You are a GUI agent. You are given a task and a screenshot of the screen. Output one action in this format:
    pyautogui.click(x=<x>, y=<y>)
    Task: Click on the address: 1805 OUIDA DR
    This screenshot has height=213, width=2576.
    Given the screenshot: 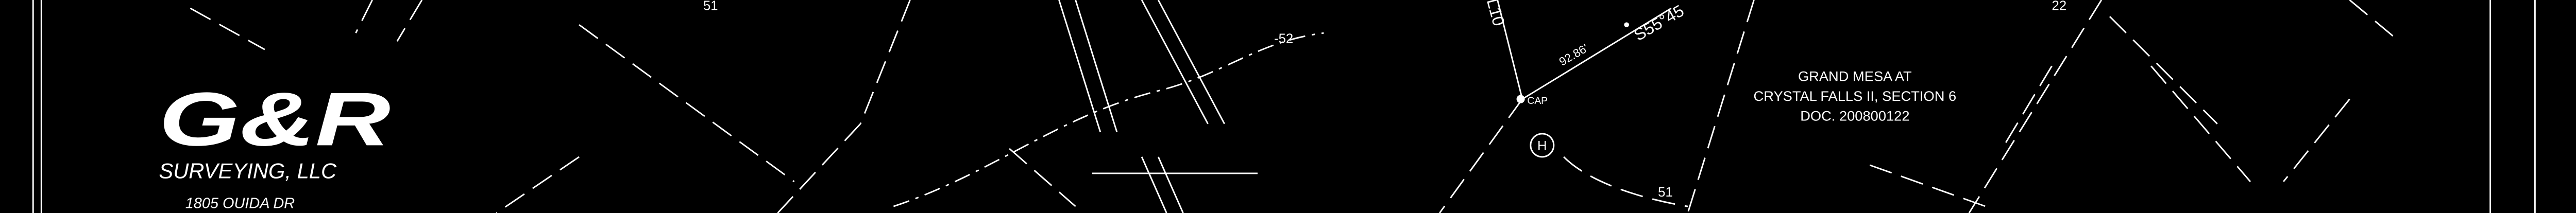 What is the action you would take?
    pyautogui.click(x=240, y=203)
    